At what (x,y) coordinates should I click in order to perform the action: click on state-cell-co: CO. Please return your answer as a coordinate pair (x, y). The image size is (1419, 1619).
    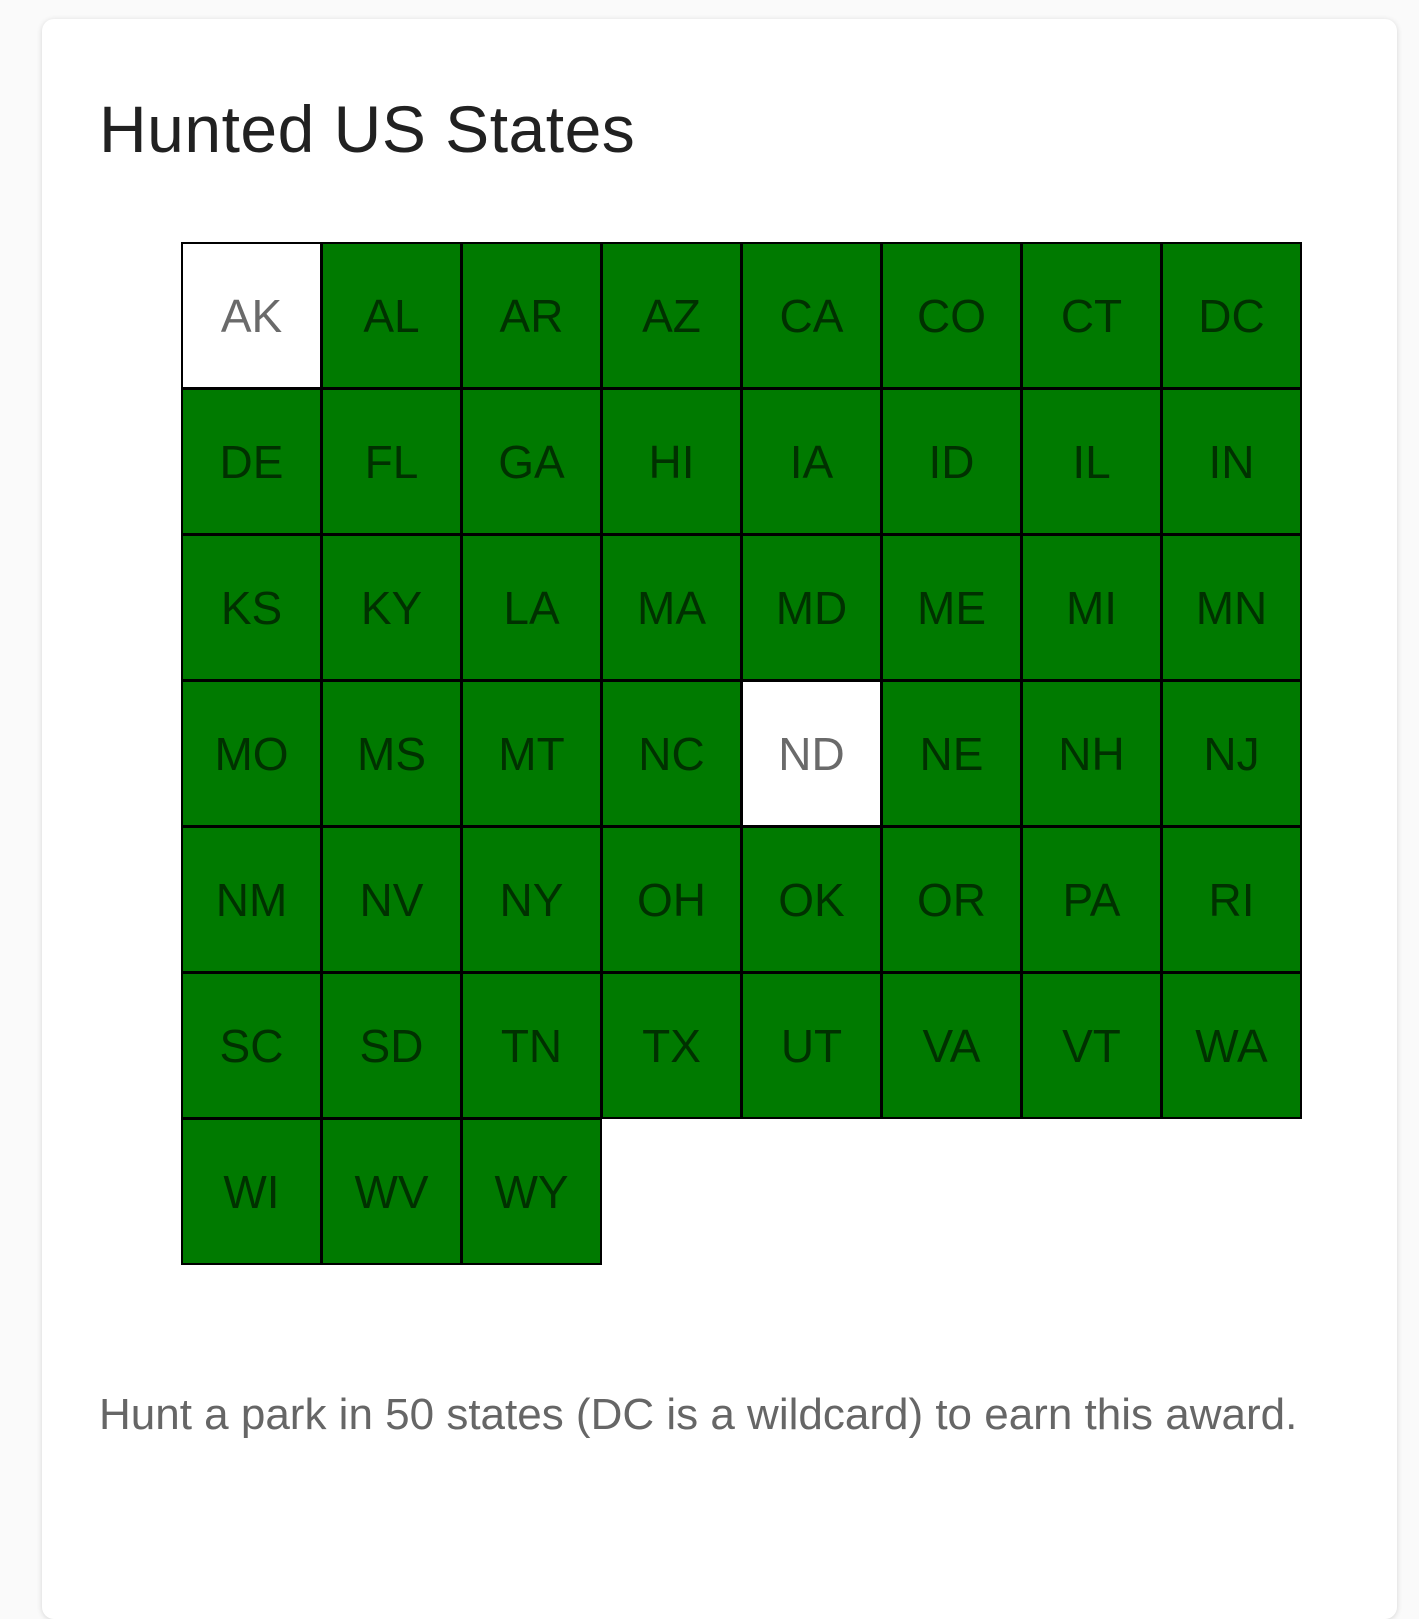
    Looking at the image, I should click on (951, 315).